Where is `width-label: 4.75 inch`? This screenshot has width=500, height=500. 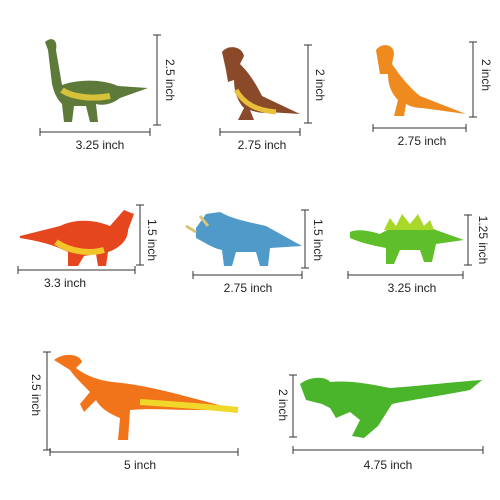 width-label: 4.75 inch is located at coordinates (388, 465).